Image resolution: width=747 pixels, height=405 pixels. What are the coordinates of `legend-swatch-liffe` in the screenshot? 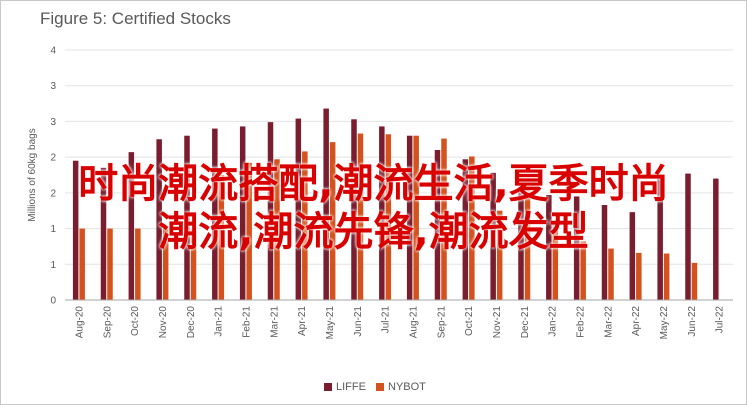 It's located at (328, 387).